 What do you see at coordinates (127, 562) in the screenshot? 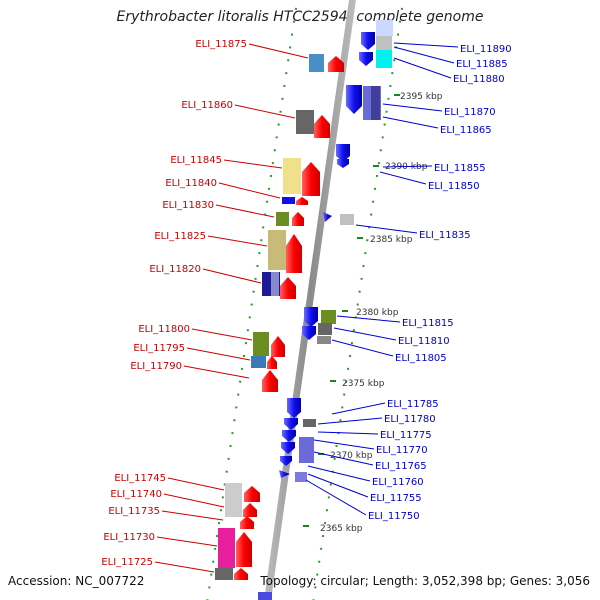
I see `gene-label-eli-11725: ELI_11725` at bounding box center [127, 562].